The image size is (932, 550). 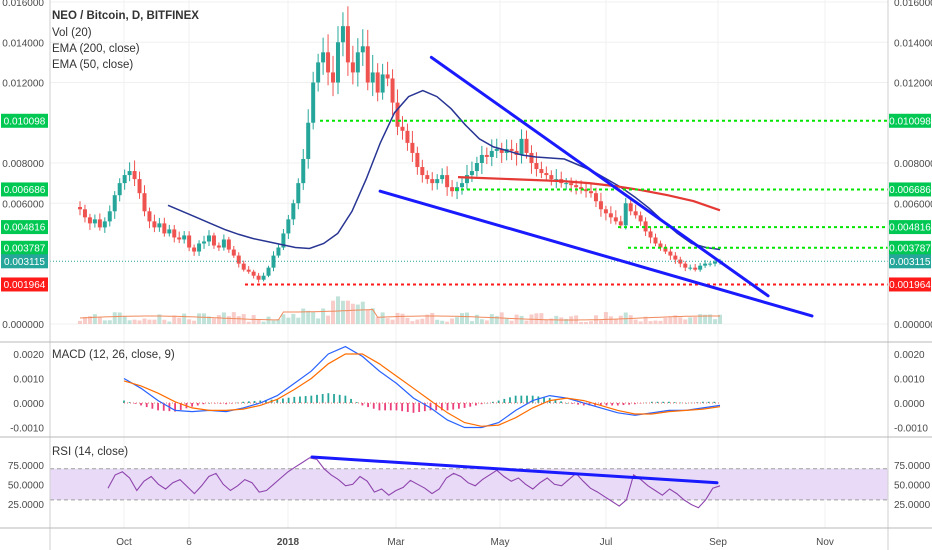 I want to click on macd-tick-left: -0.0010, so click(x=27, y=429).